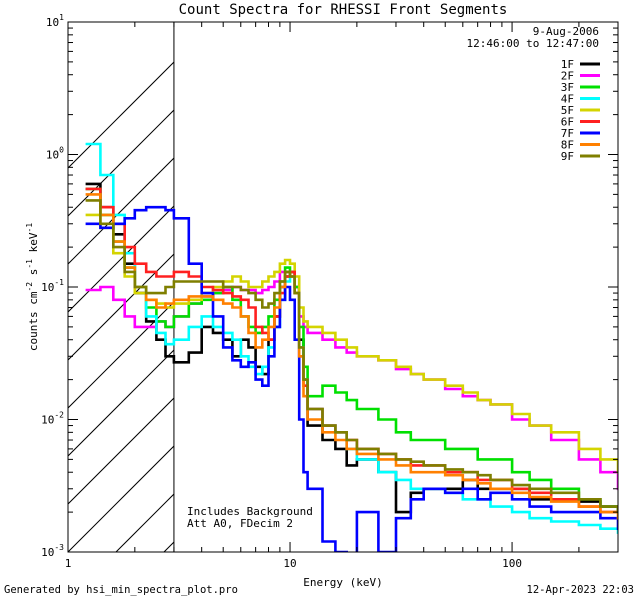 This screenshot has height=600, width=640. I want to click on y-tick-label: 10⁻¹, so click(52, 286).